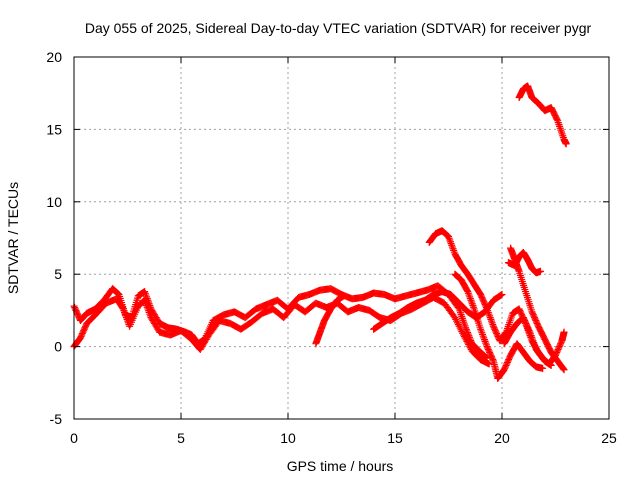 This screenshot has width=640, height=480. What do you see at coordinates (56, 419) in the screenshot?
I see `y-tick-label: -5` at bounding box center [56, 419].